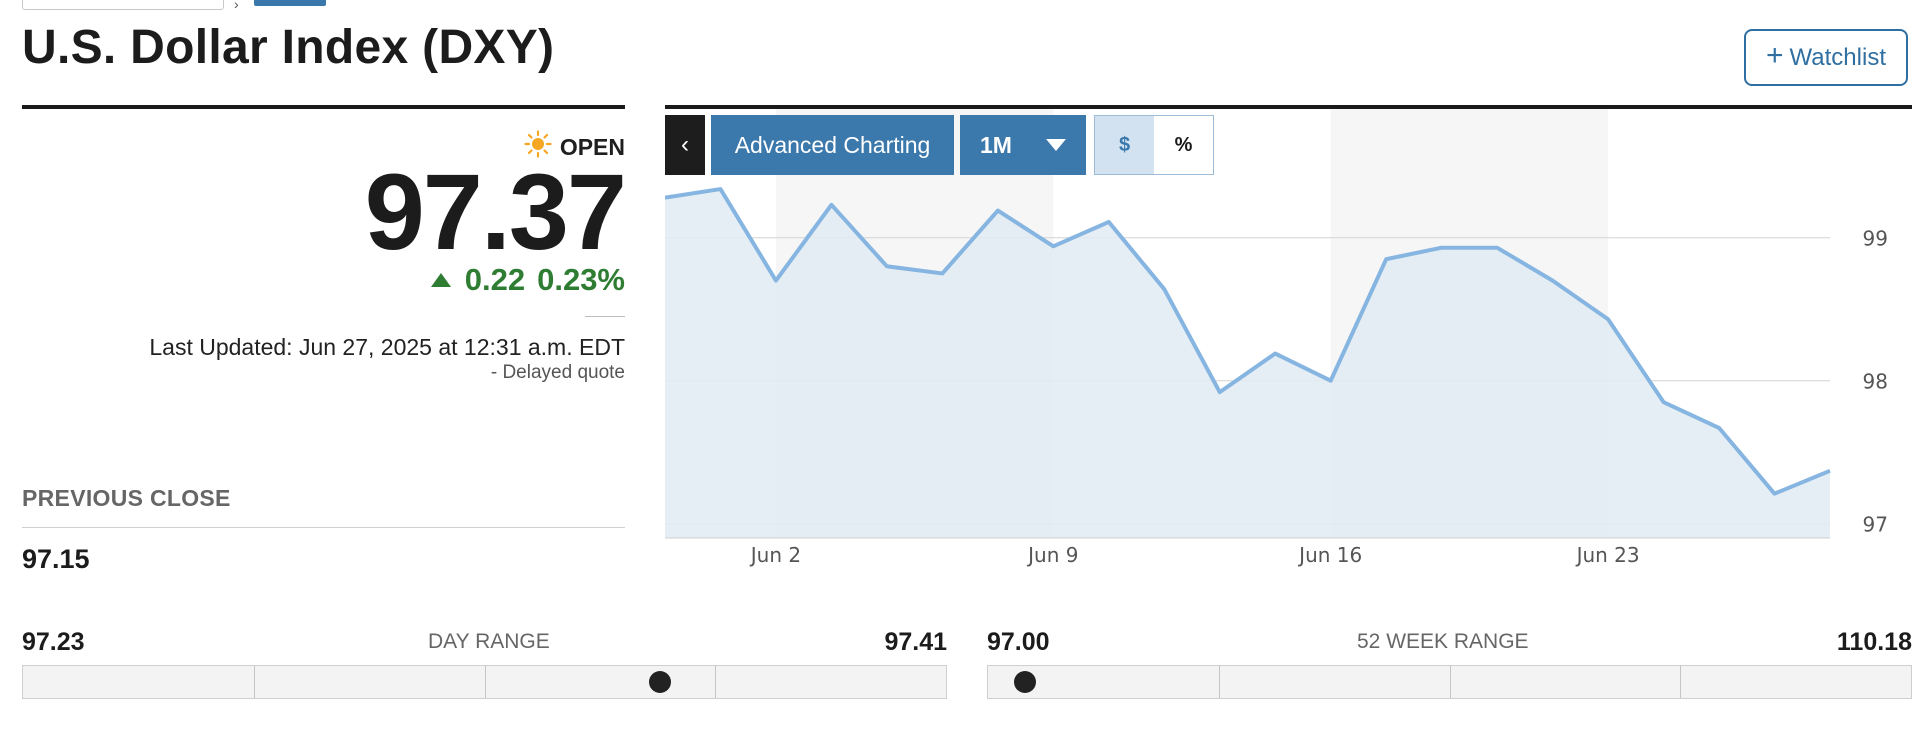 This screenshot has width=1930, height=736. What do you see at coordinates (53, 642) in the screenshot?
I see `day-range-low: 97.23` at bounding box center [53, 642].